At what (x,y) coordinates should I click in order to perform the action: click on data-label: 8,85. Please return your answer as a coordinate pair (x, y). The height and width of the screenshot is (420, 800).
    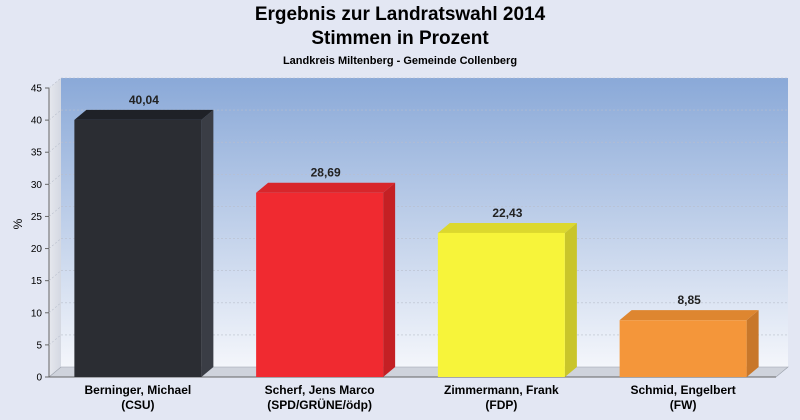
    Looking at the image, I should click on (689, 300).